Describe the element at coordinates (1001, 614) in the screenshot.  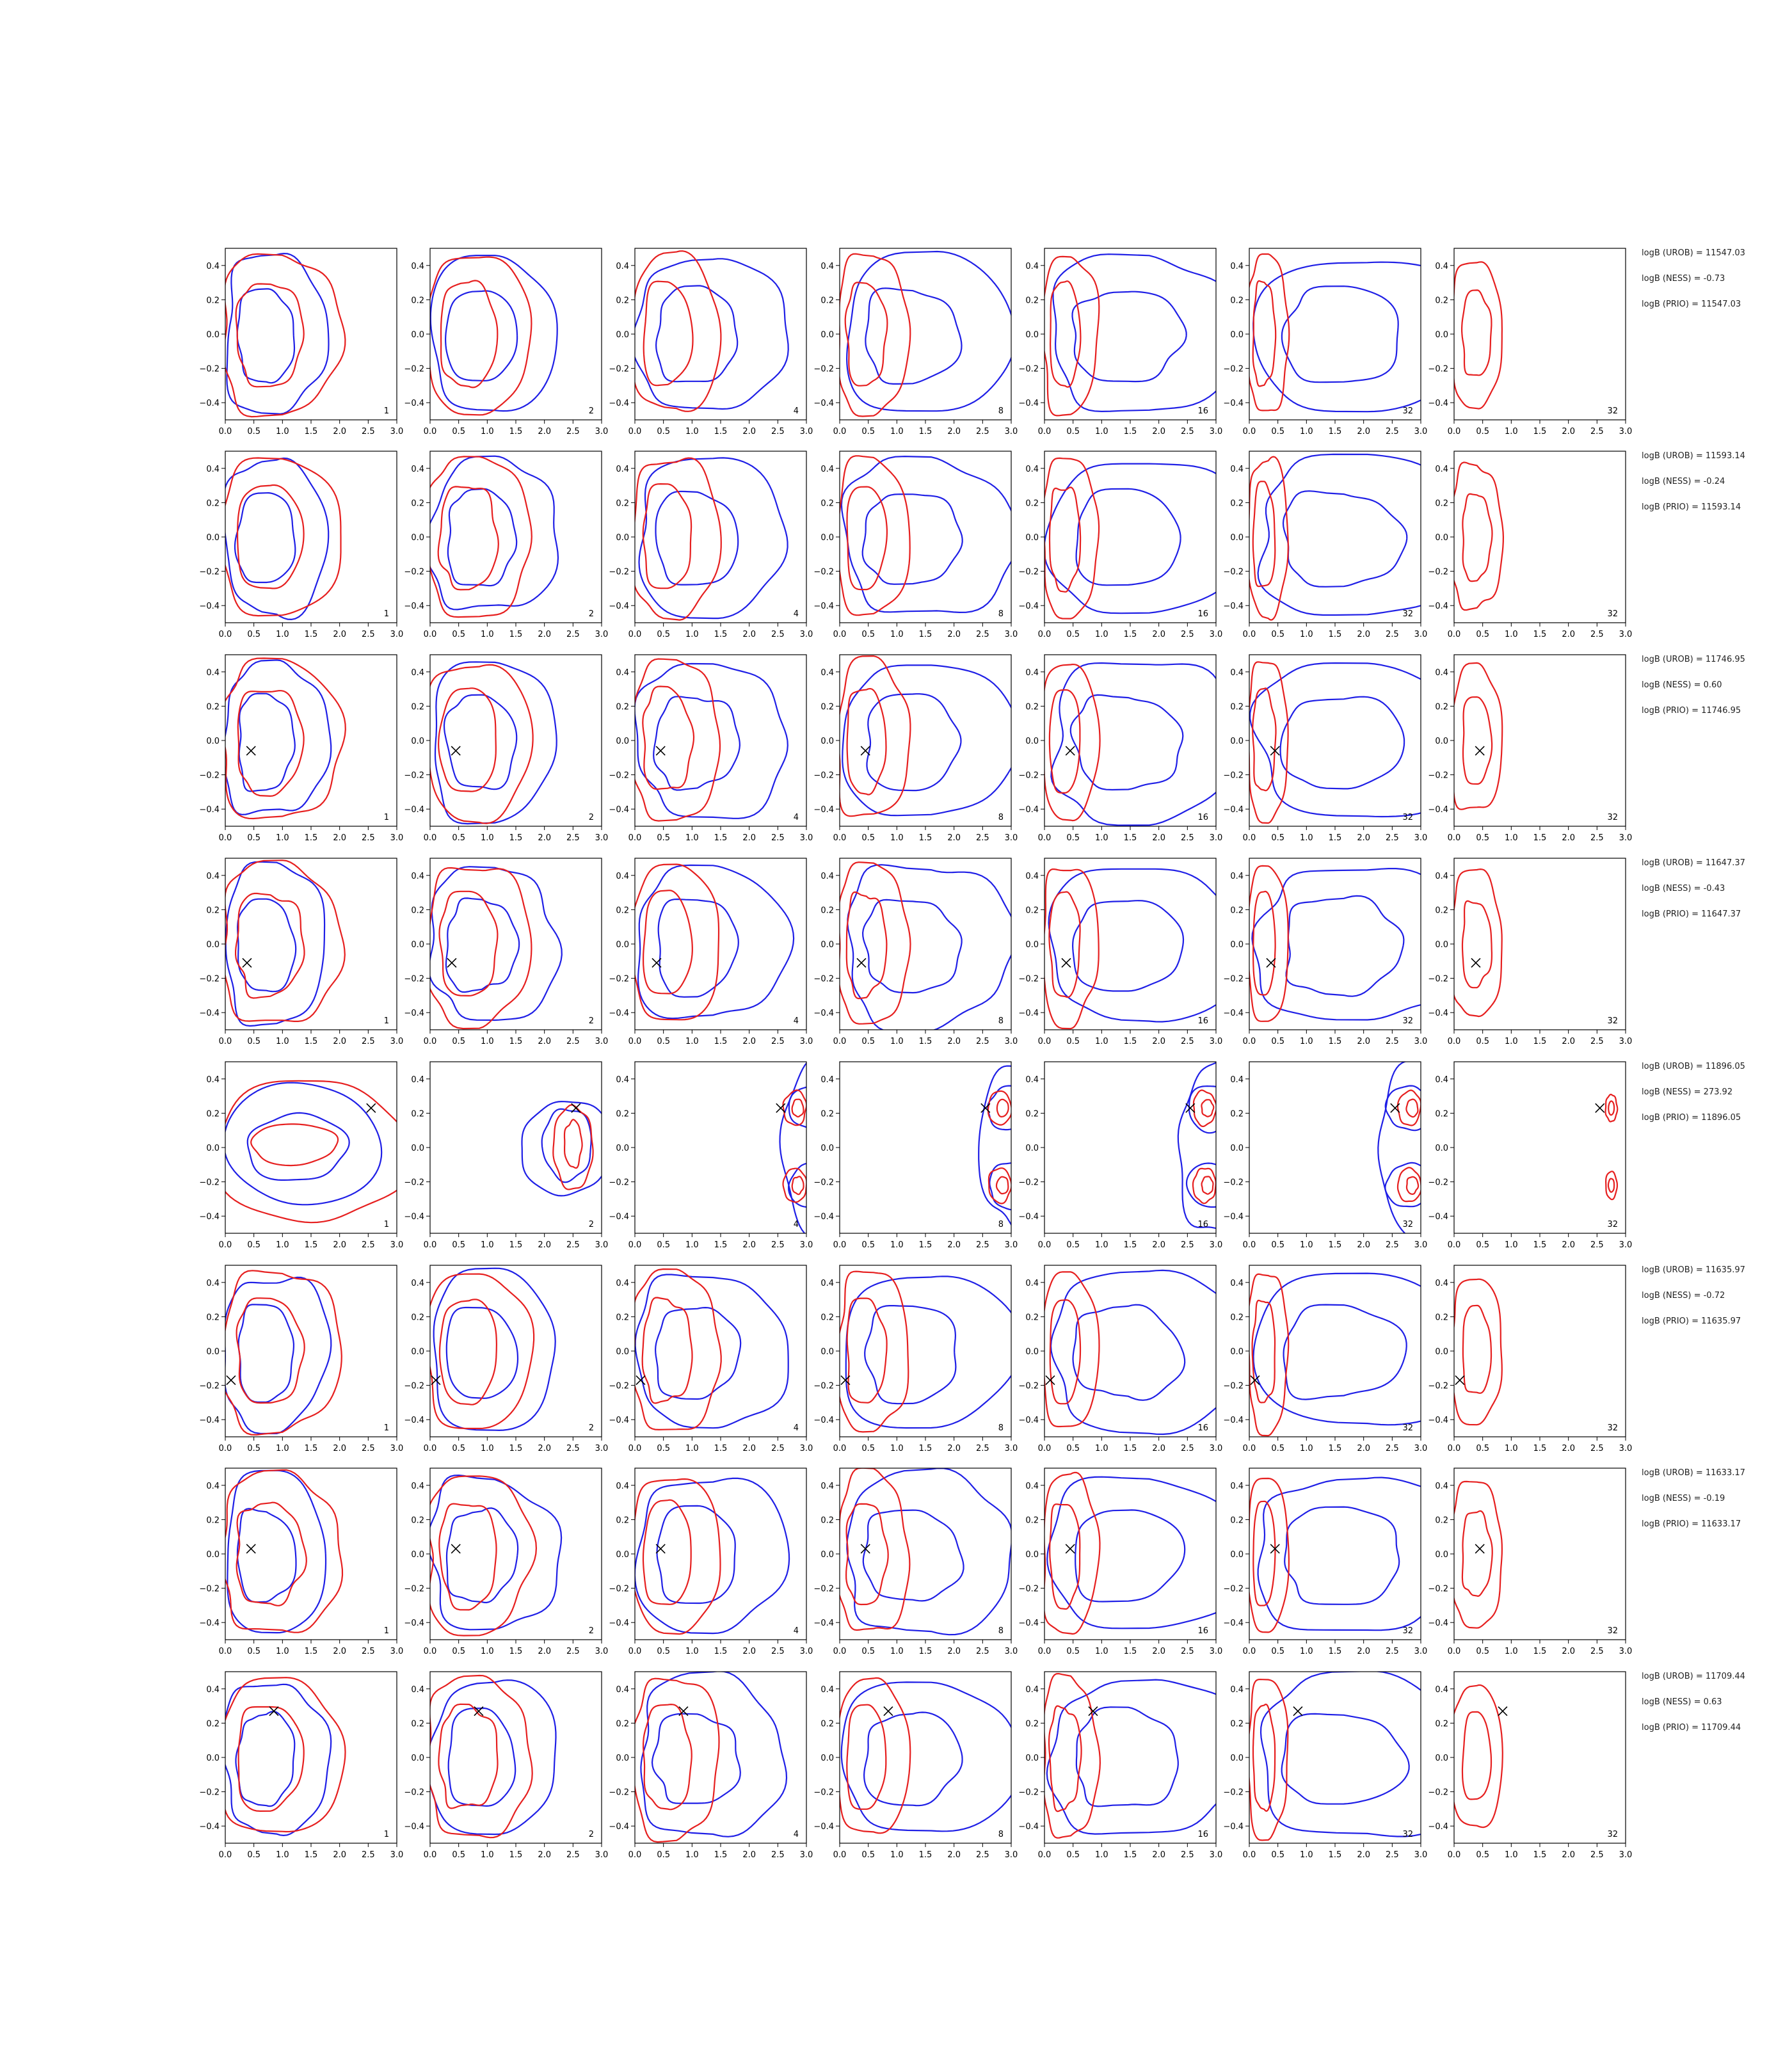
I see `panel-label: 8` at that location.